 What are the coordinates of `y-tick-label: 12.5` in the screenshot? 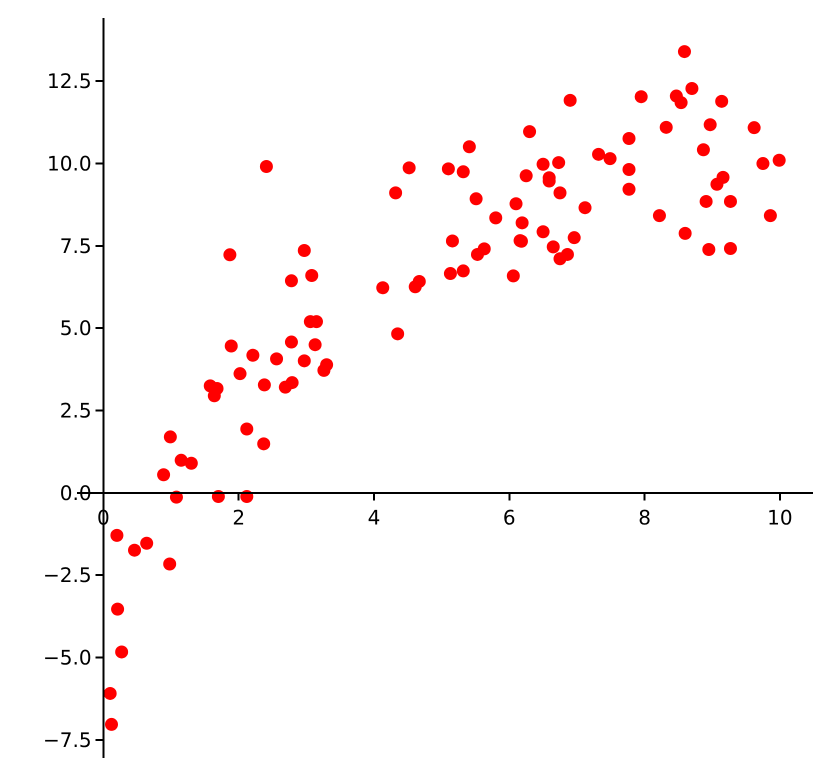 It's located at (69, 81).